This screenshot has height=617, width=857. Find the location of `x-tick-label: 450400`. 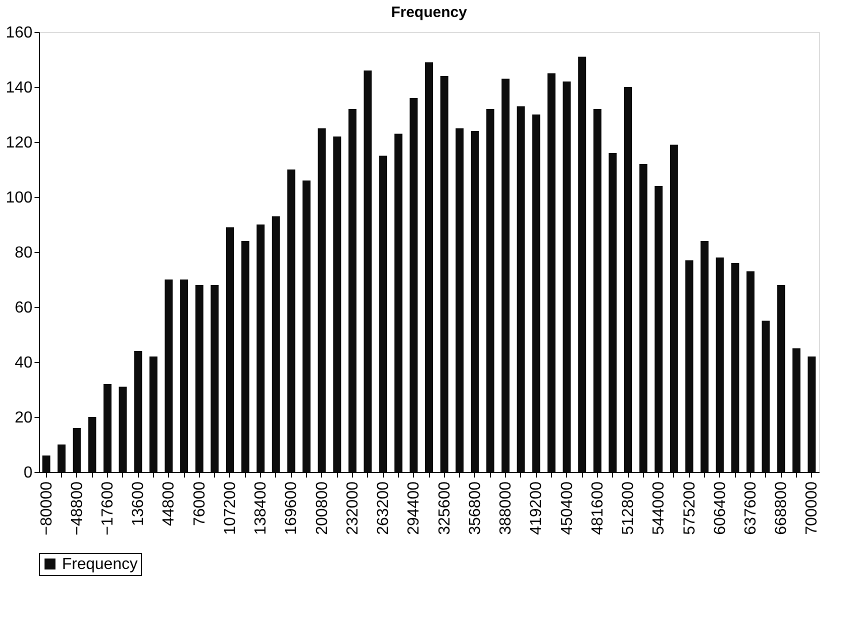

x-tick-label: 450400 is located at coordinates (567, 508).